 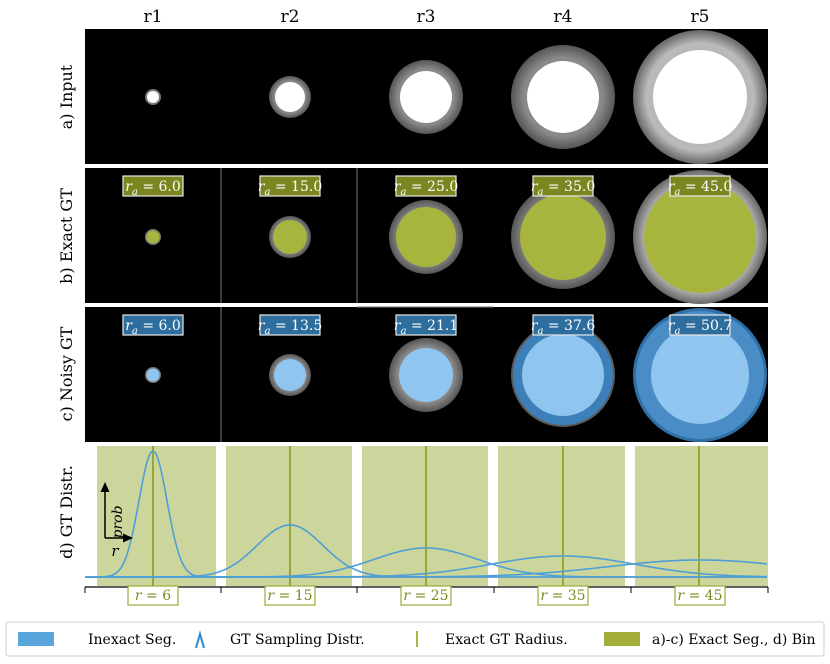 I want to click on bin-label-2: r = 15, so click(x=290, y=595).